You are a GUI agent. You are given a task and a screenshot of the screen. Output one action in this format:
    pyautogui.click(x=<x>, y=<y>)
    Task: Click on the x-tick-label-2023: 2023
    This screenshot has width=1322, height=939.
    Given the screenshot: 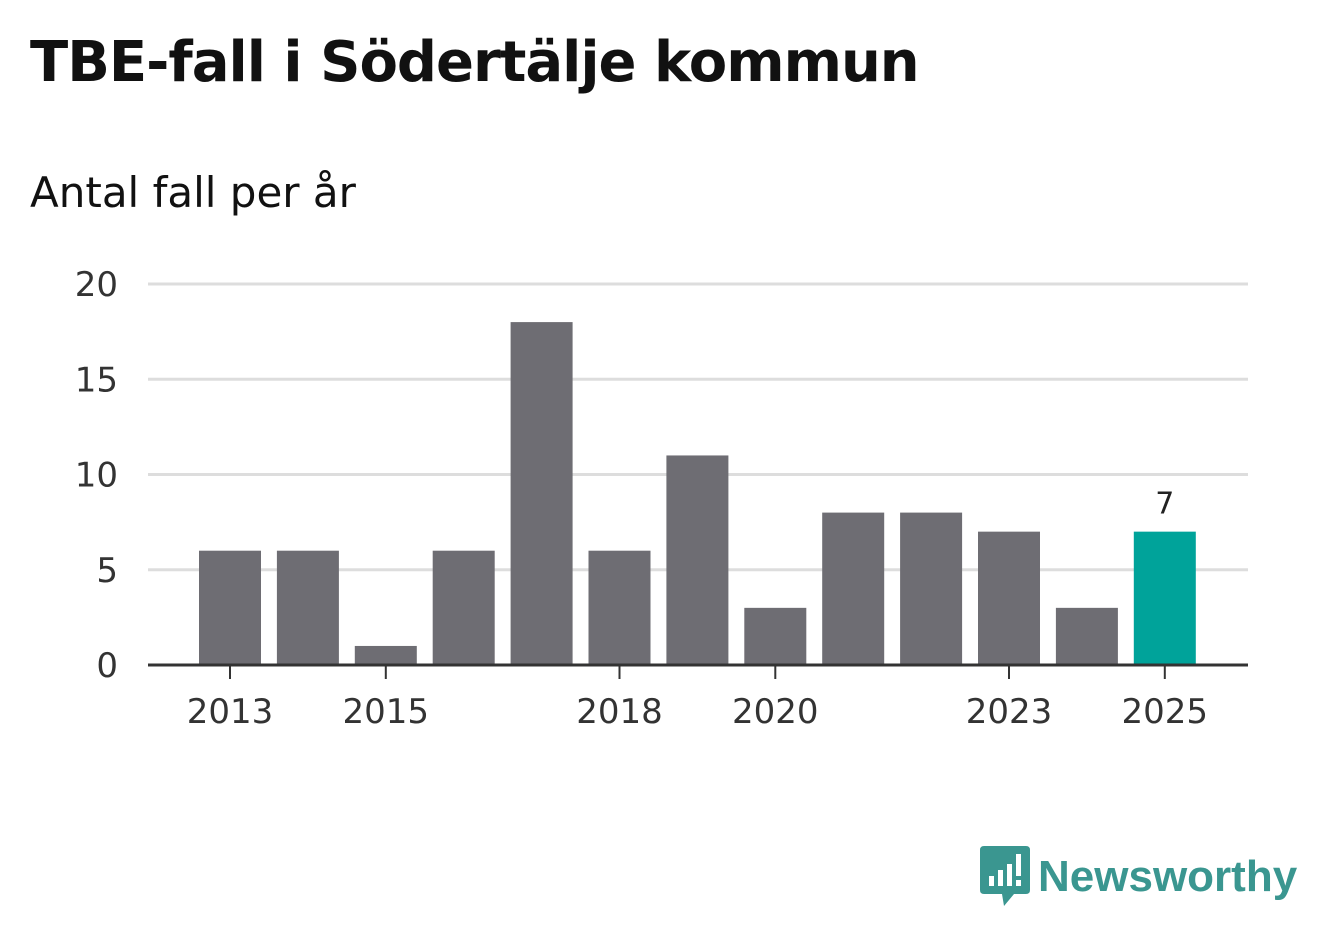 What is the action you would take?
    pyautogui.click(x=1009, y=712)
    